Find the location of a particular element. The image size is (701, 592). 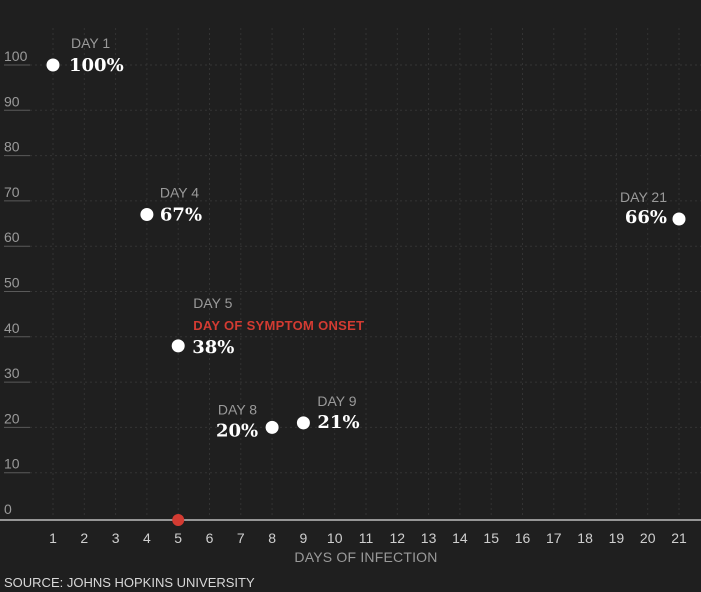

y-tick-label-100: 100 is located at coordinates (16, 56).